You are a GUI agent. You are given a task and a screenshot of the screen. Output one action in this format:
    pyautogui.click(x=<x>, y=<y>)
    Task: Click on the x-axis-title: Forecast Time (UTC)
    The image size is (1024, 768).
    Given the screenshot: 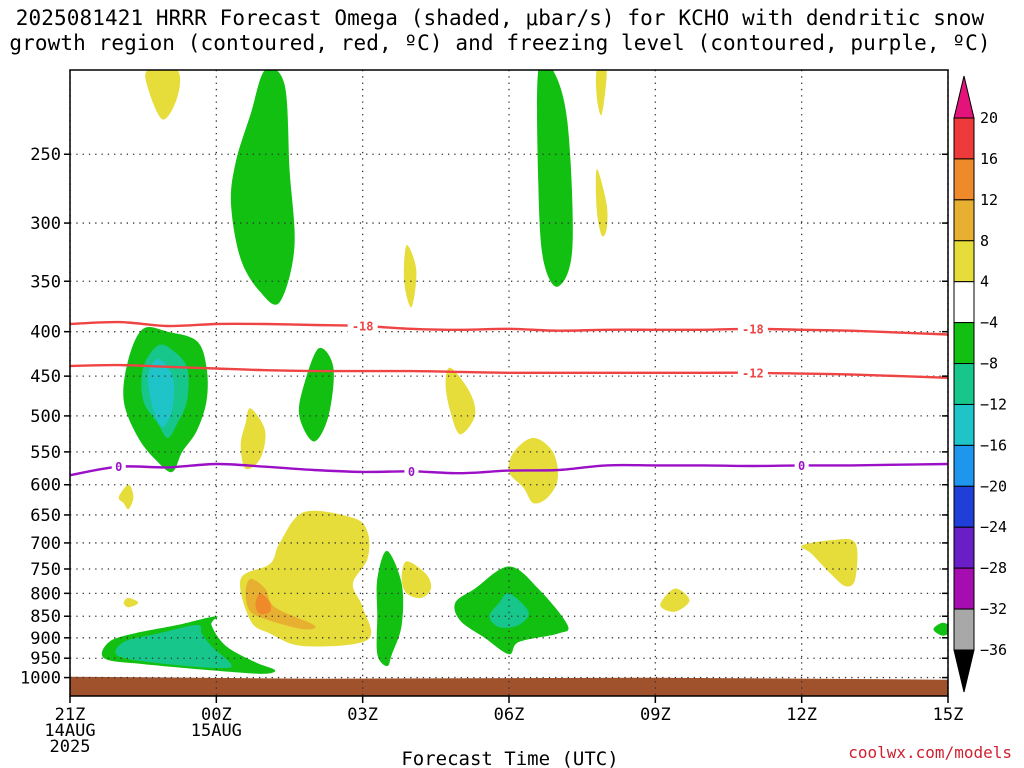 What is the action you would take?
    pyautogui.click(x=509, y=758)
    